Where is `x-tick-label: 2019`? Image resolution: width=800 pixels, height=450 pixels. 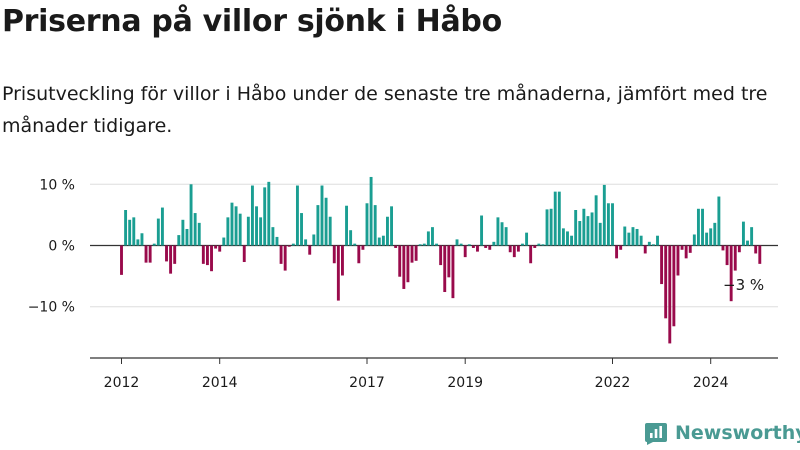 x-tick-label: 2019 is located at coordinates (465, 383).